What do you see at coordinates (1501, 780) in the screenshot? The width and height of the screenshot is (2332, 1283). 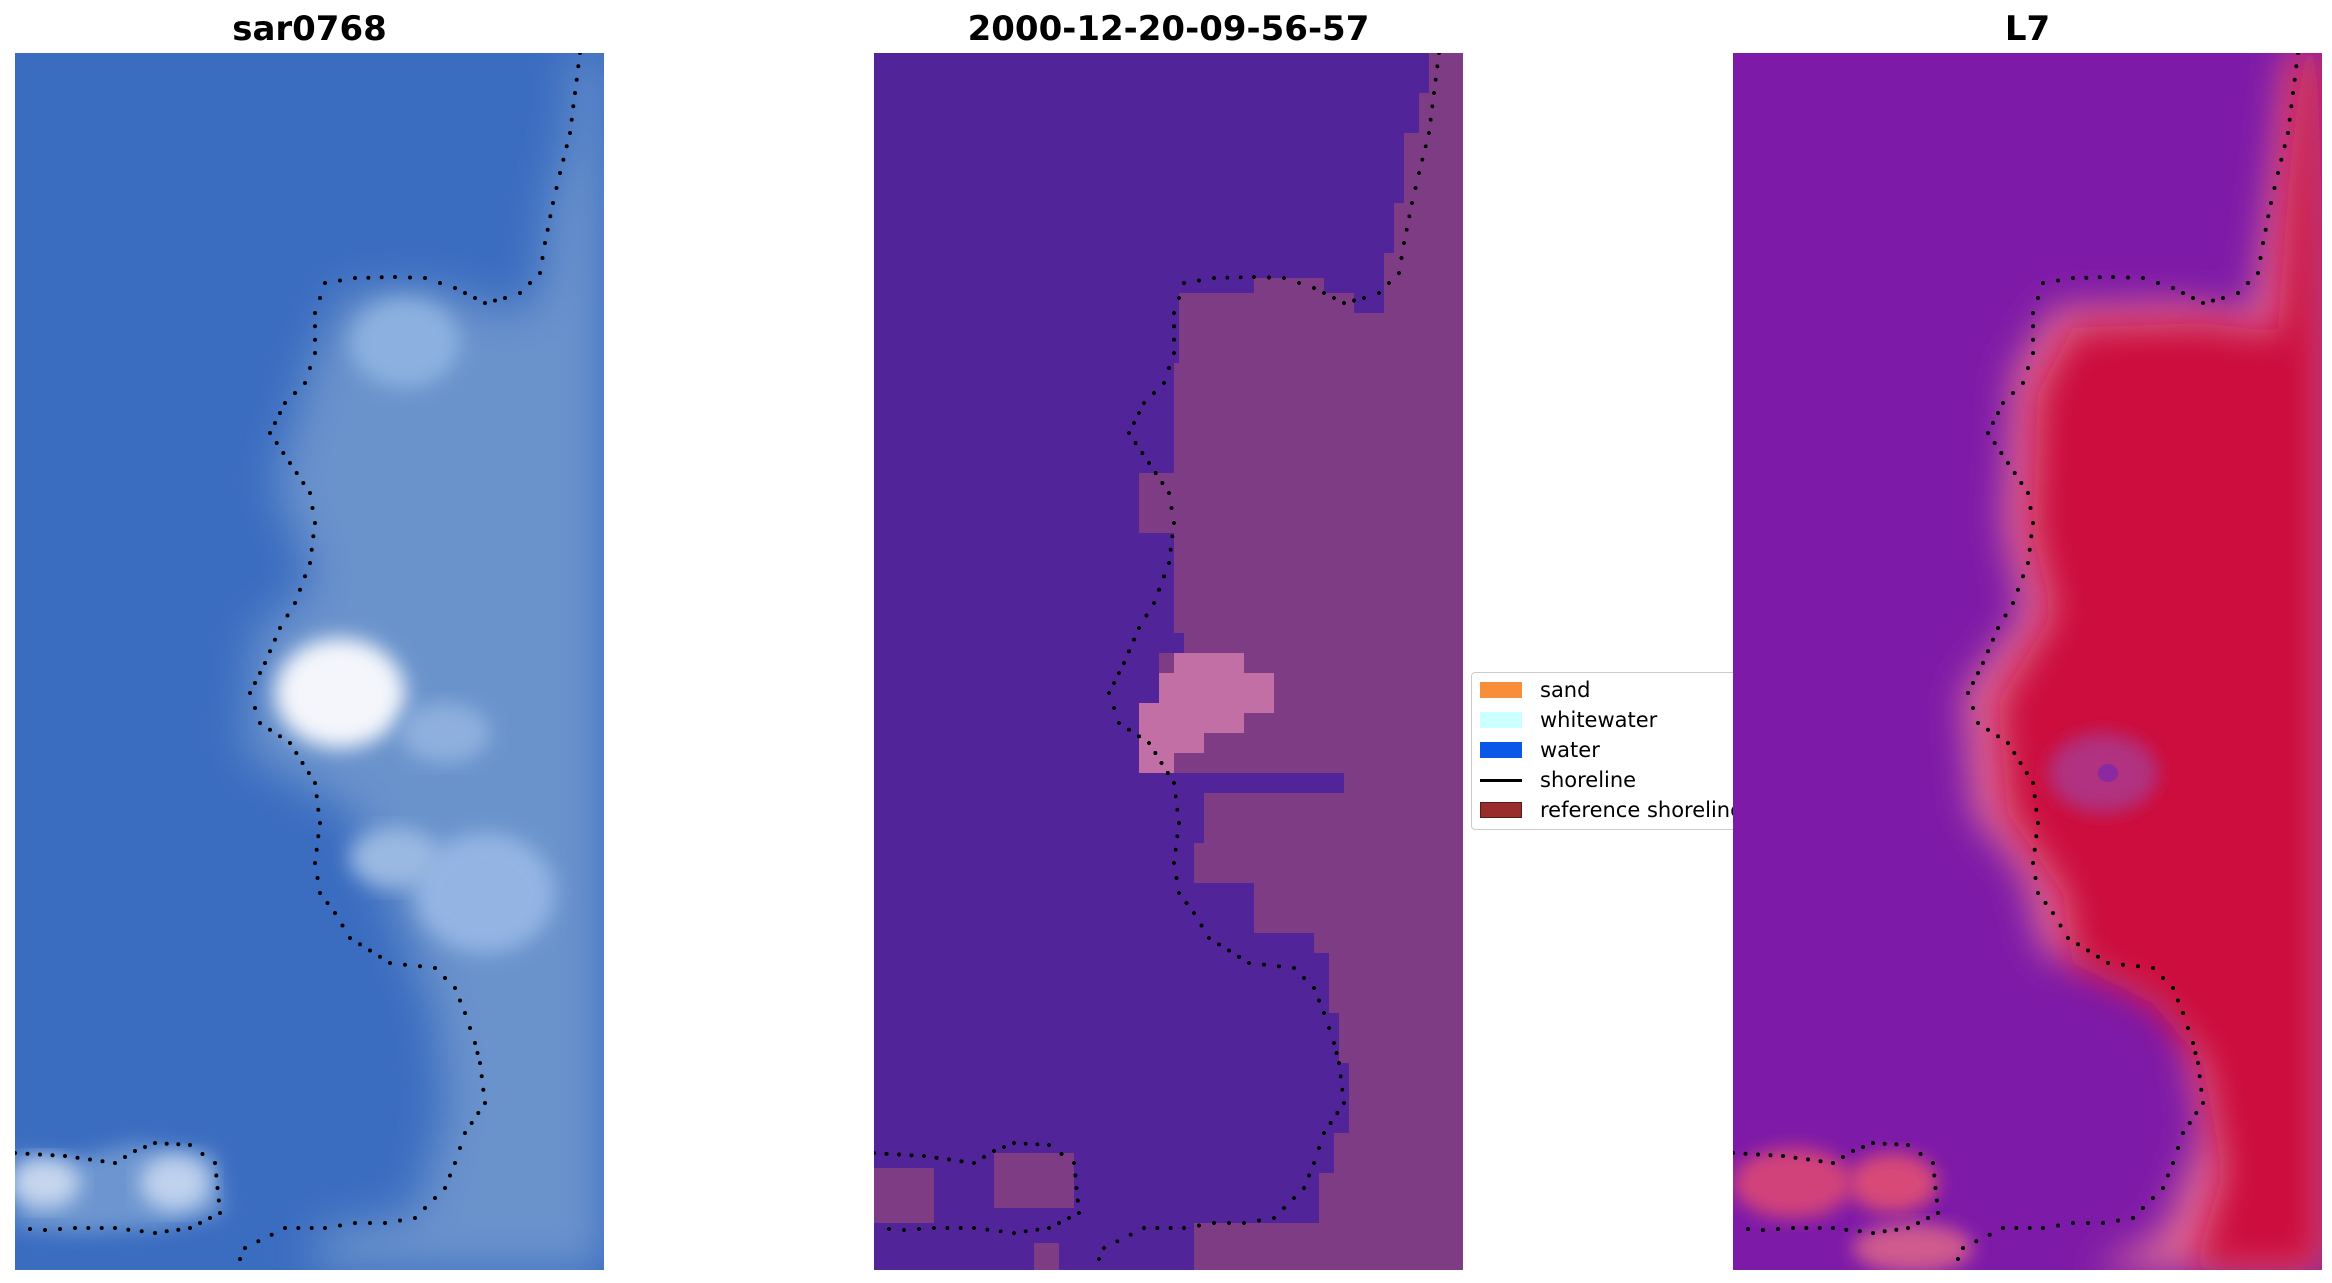 I see `shoreline-line-swatch` at bounding box center [1501, 780].